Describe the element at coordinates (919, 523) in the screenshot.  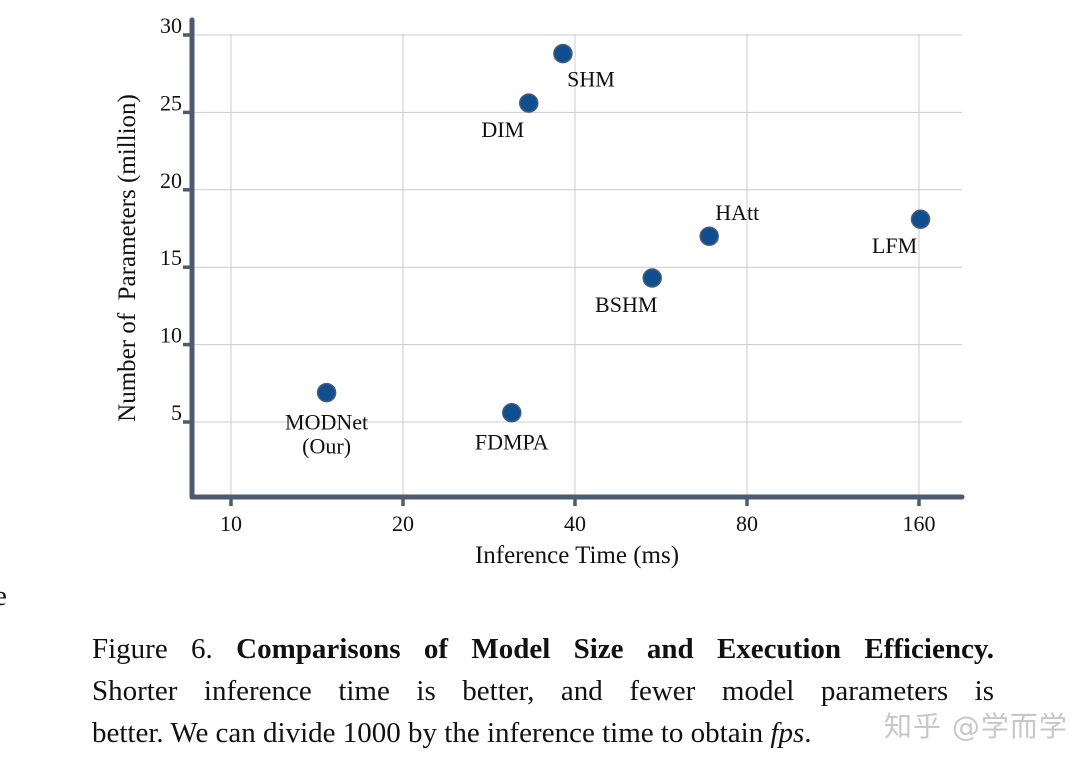
I see `x-tick-label: 160` at that location.